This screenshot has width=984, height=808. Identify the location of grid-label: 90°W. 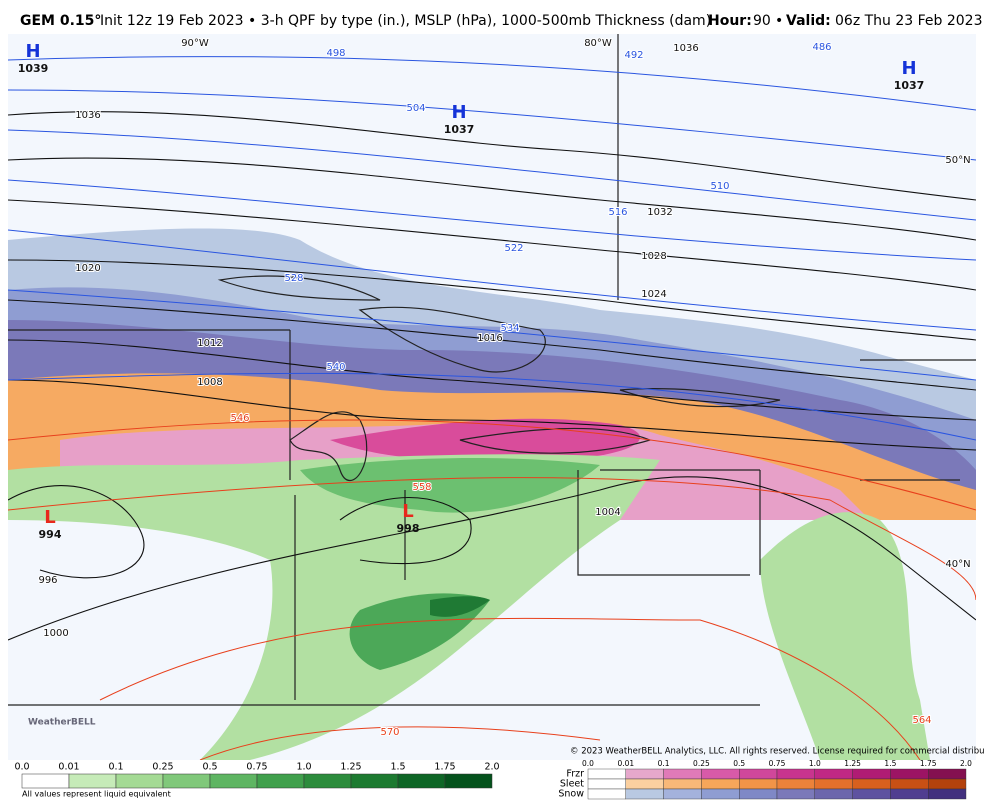
(195, 43).